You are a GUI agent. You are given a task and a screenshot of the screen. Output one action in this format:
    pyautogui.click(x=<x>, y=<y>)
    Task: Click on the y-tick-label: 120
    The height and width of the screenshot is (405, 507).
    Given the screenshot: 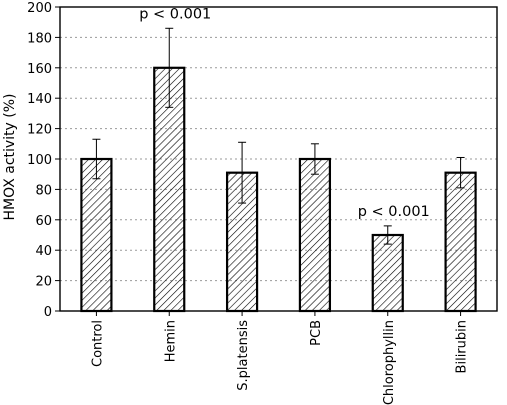 What is the action you would take?
    pyautogui.click(x=39, y=130)
    